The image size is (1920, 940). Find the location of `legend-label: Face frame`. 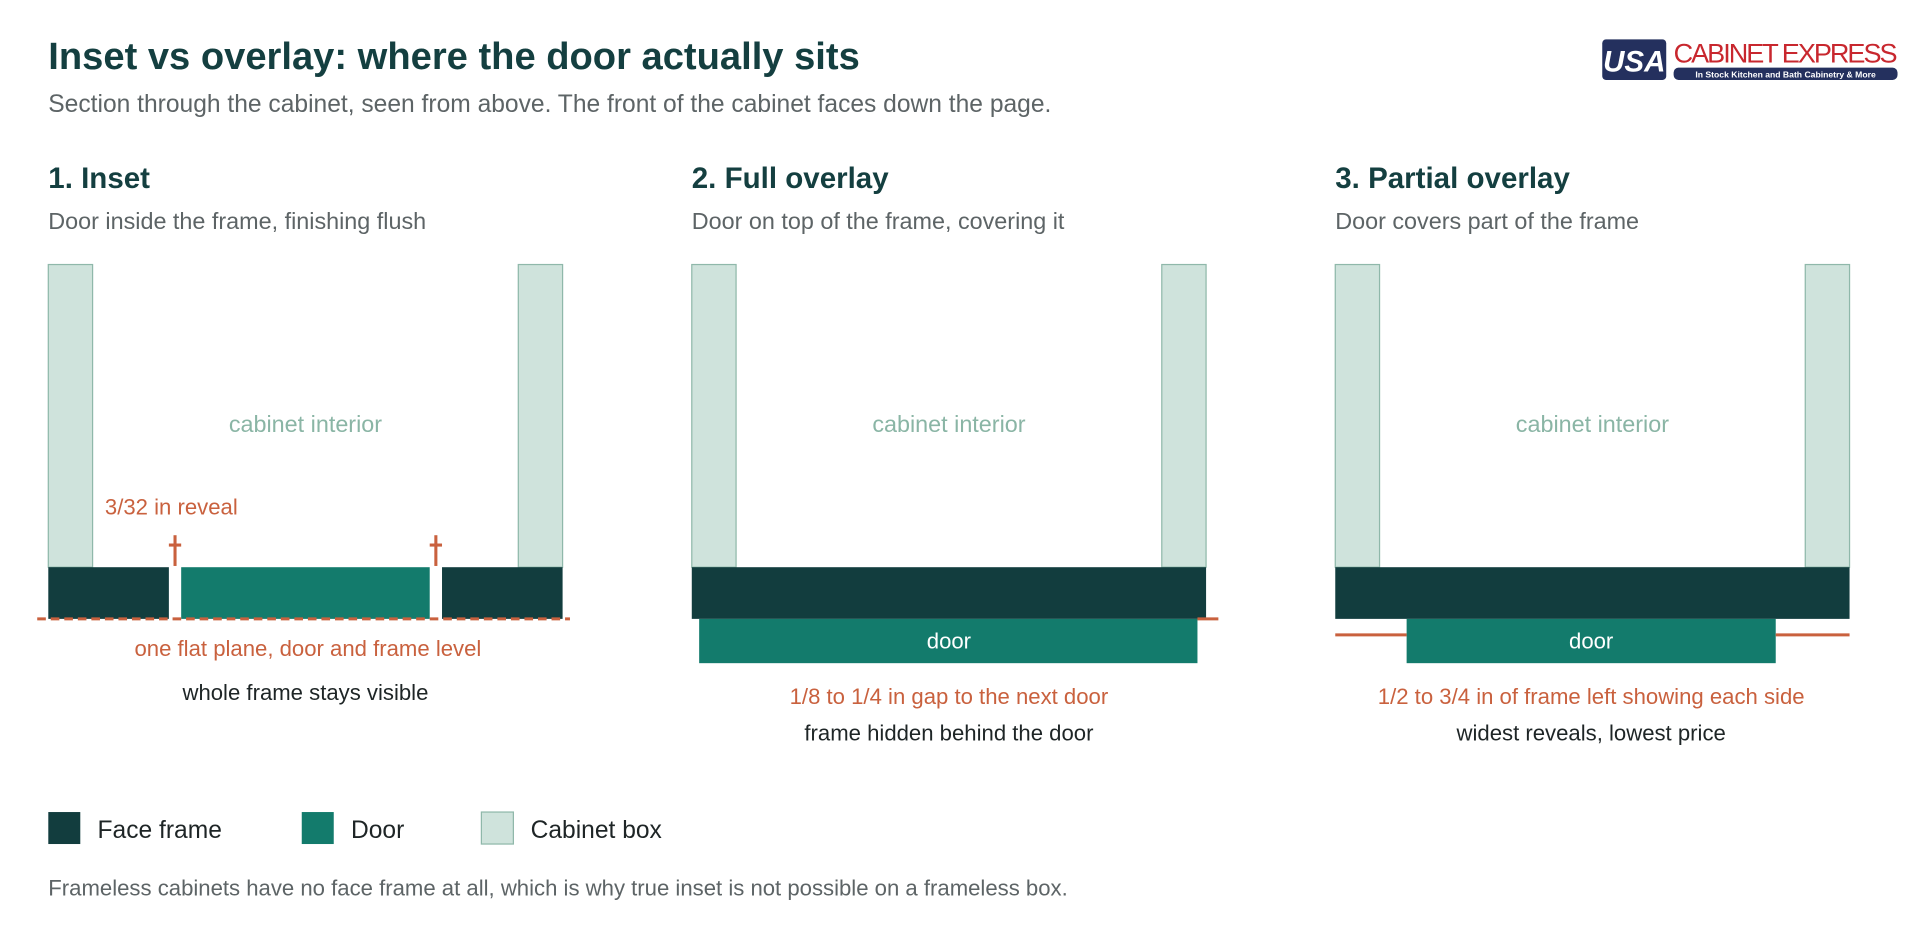

legend-label: Face frame is located at coordinates (160, 830).